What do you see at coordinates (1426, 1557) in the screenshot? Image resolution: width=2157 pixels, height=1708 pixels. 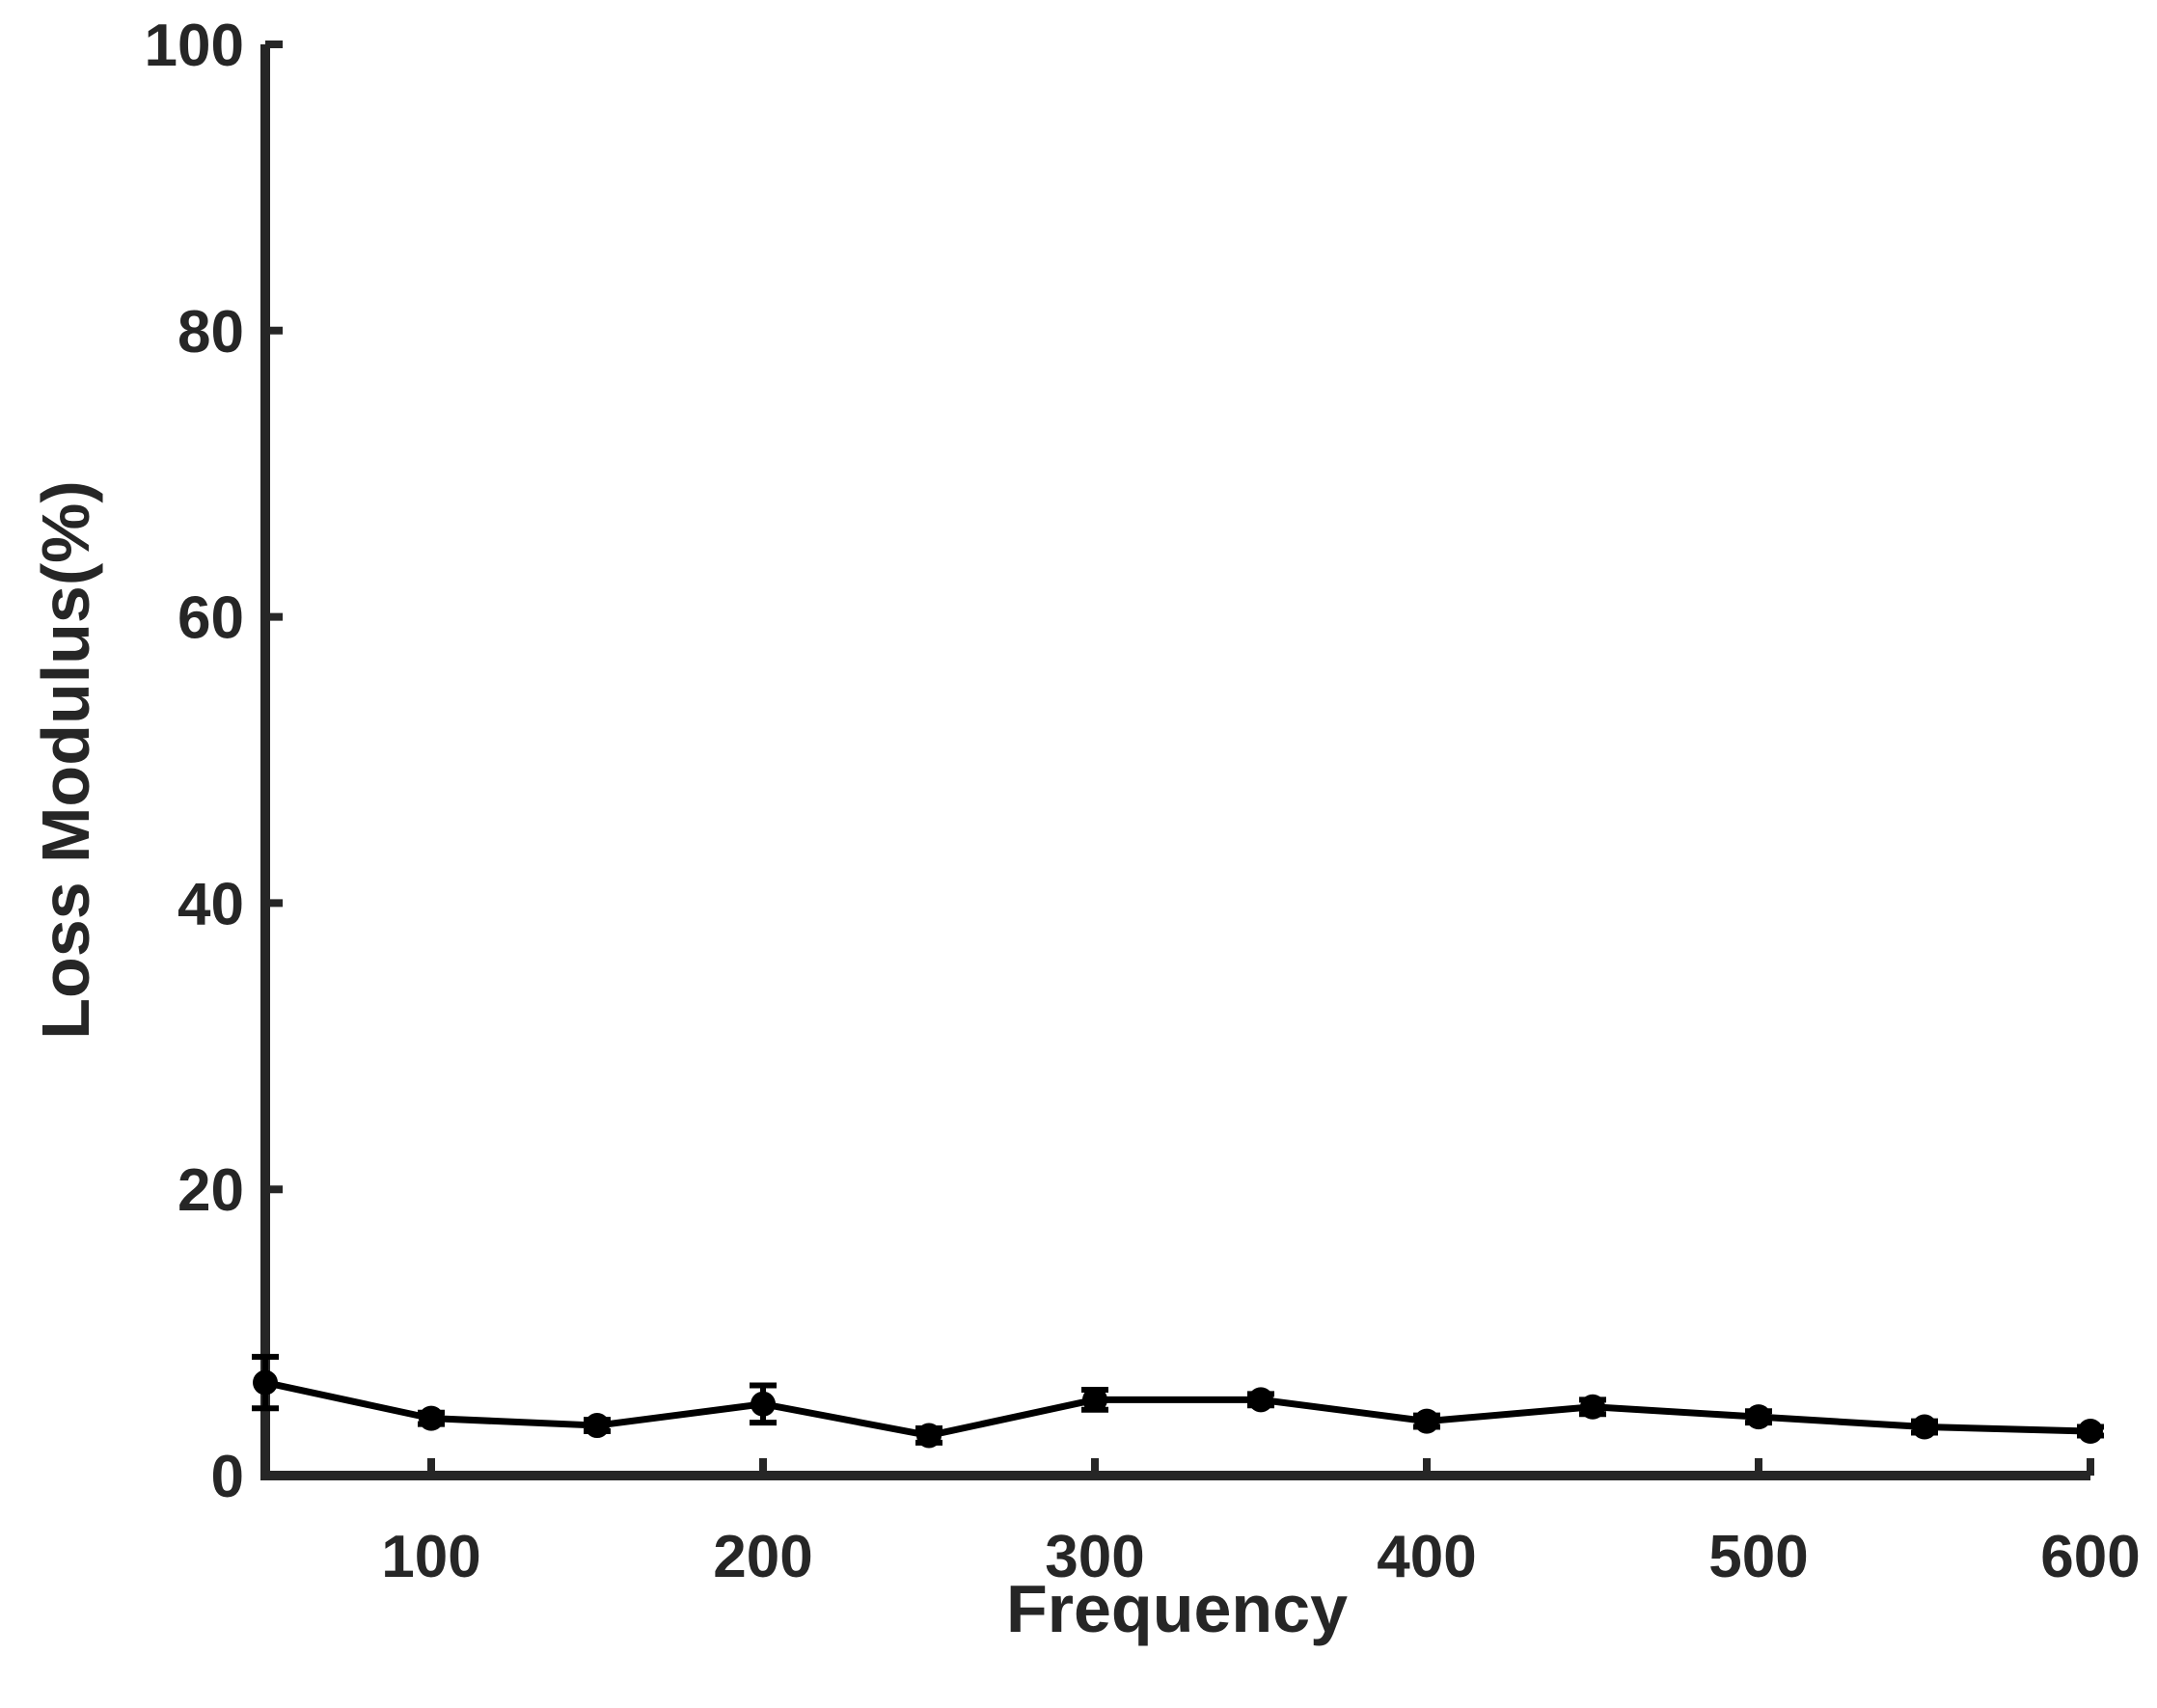 I see `x-tick-label: 400` at bounding box center [1426, 1557].